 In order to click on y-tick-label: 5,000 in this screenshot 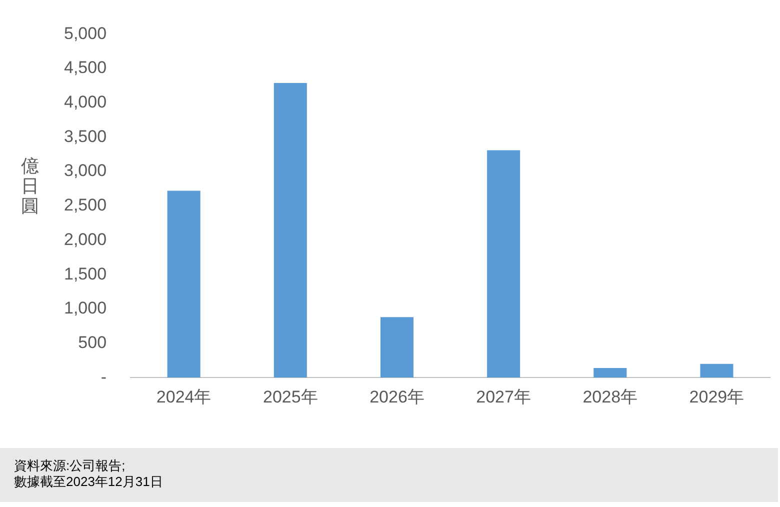, I will do `click(85, 33)`.